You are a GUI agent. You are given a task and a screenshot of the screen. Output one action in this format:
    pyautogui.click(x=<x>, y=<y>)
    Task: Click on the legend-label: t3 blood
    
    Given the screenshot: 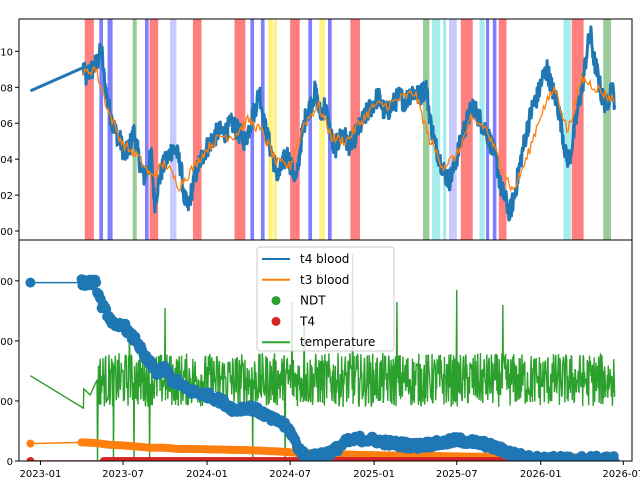 What is the action you would take?
    pyautogui.click(x=324, y=280)
    